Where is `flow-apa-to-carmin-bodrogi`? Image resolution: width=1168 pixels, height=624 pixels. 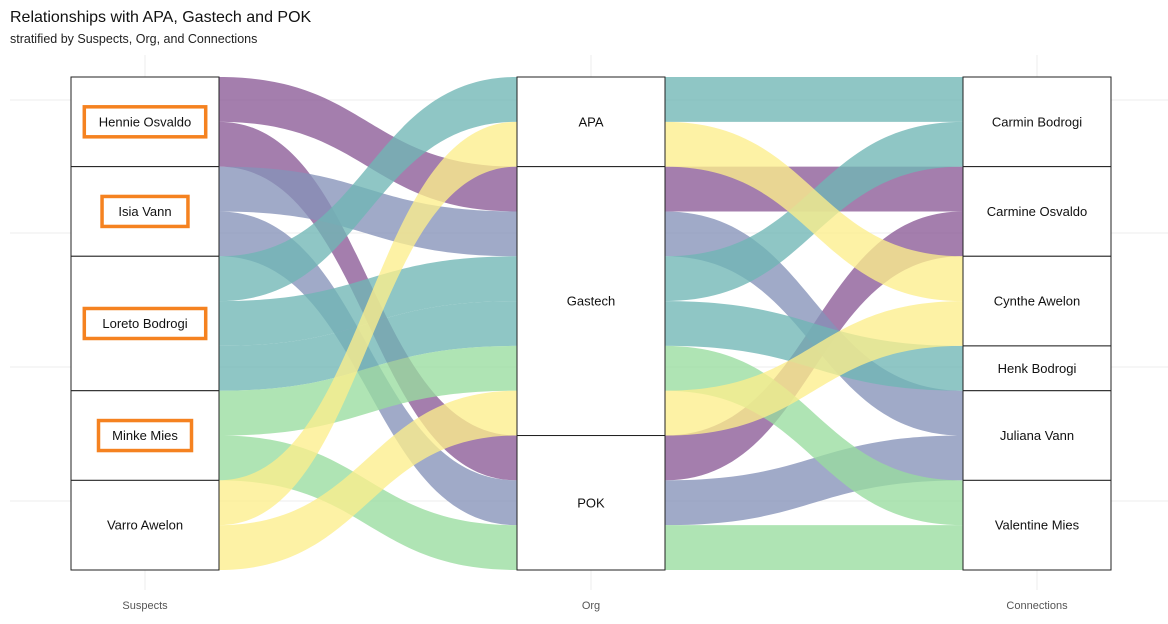 flow-apa-to-carmin-bodrogi is located at coordinates (814, 99).